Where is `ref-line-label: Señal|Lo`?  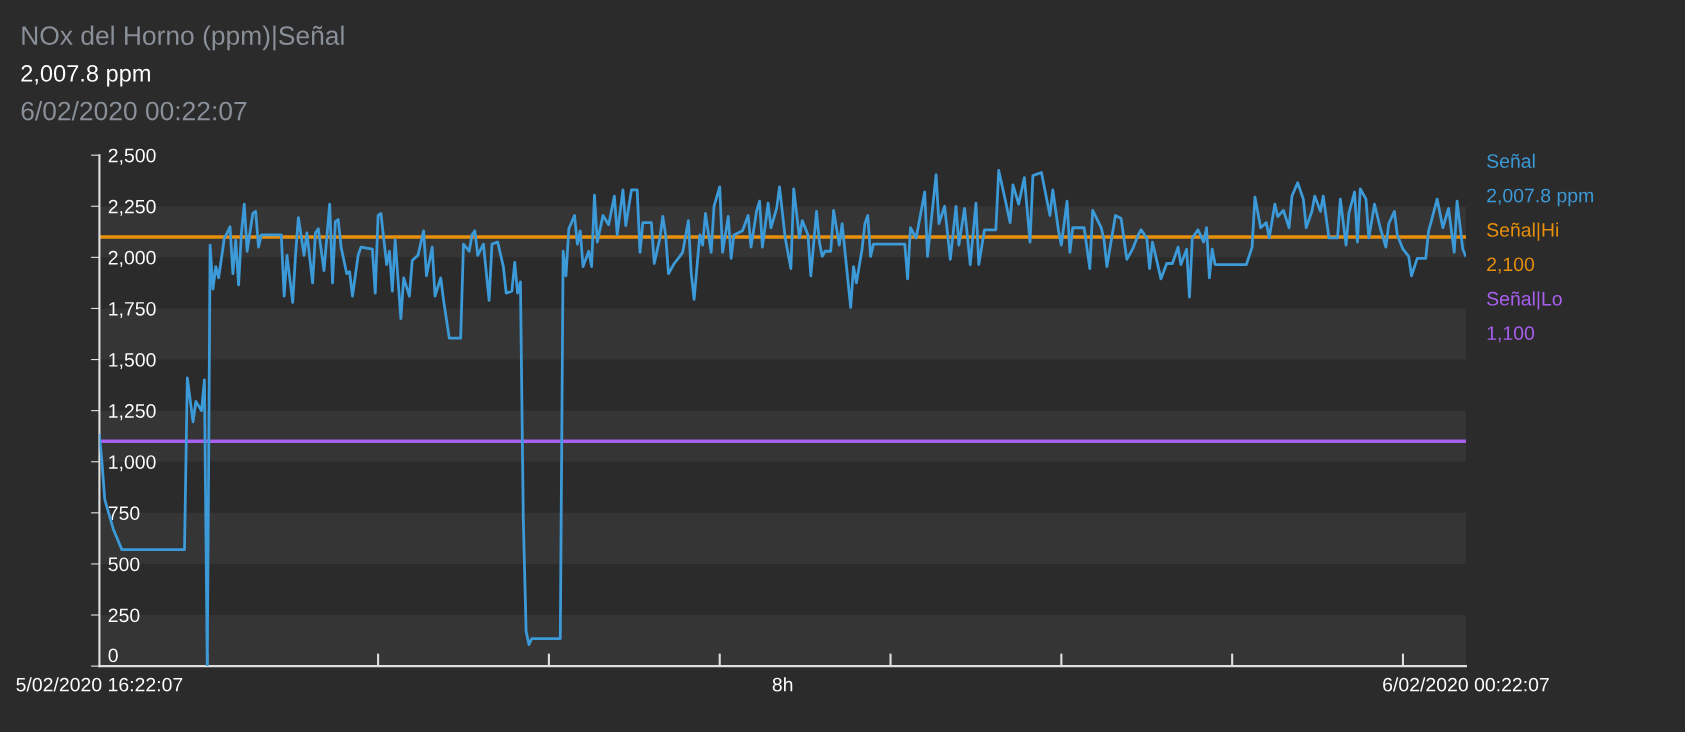
ref-line-label: Señal|Lo is located at coordinates (1524, 300).